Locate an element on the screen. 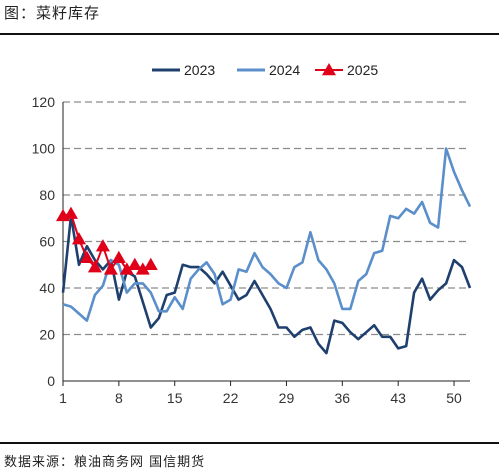  legend: 2023 2024 2025 is located at coordinates (265, 70).